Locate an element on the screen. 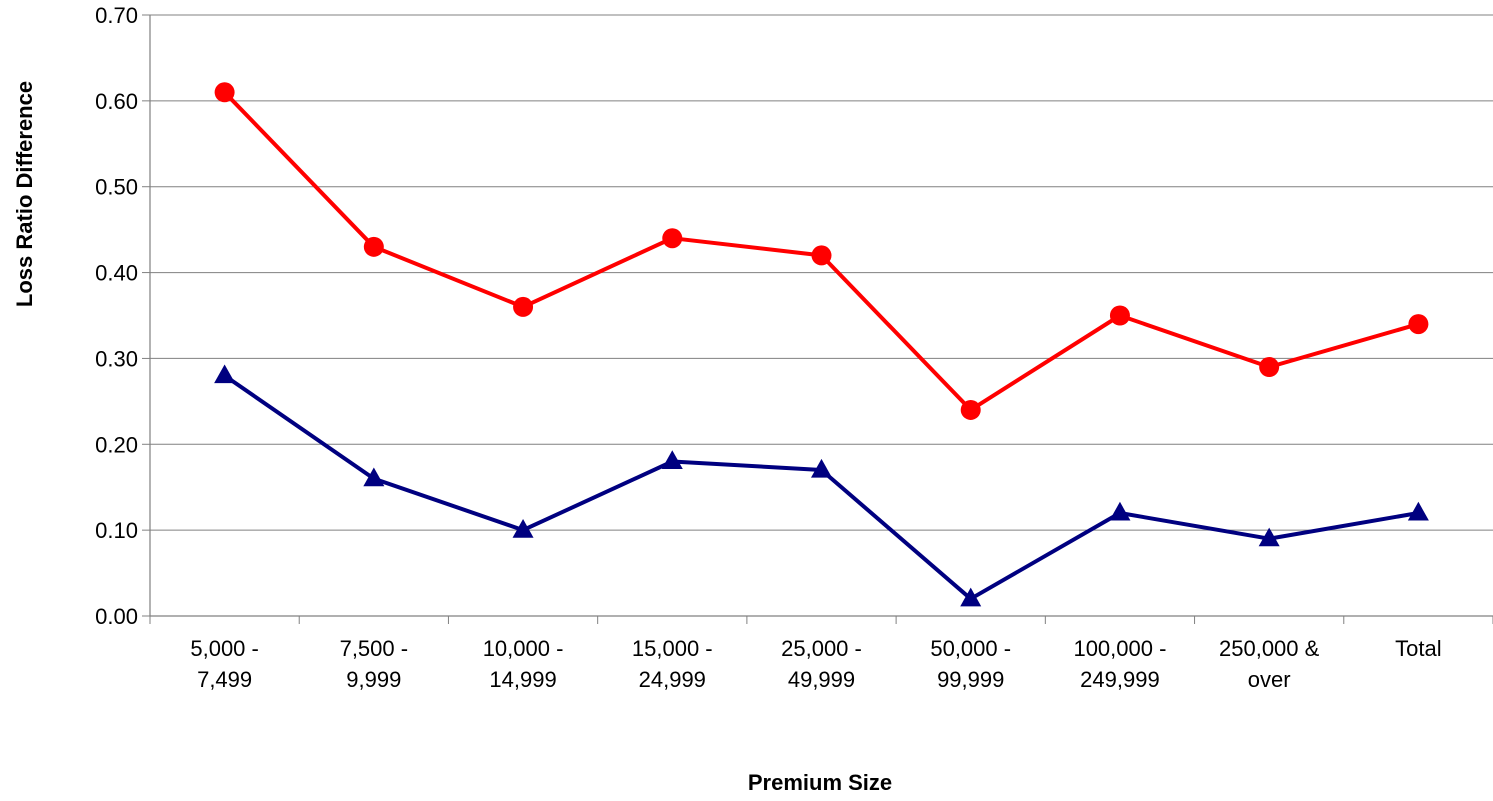  x-tick-label: 250,000 & over is located at coordinates (1269, 664).